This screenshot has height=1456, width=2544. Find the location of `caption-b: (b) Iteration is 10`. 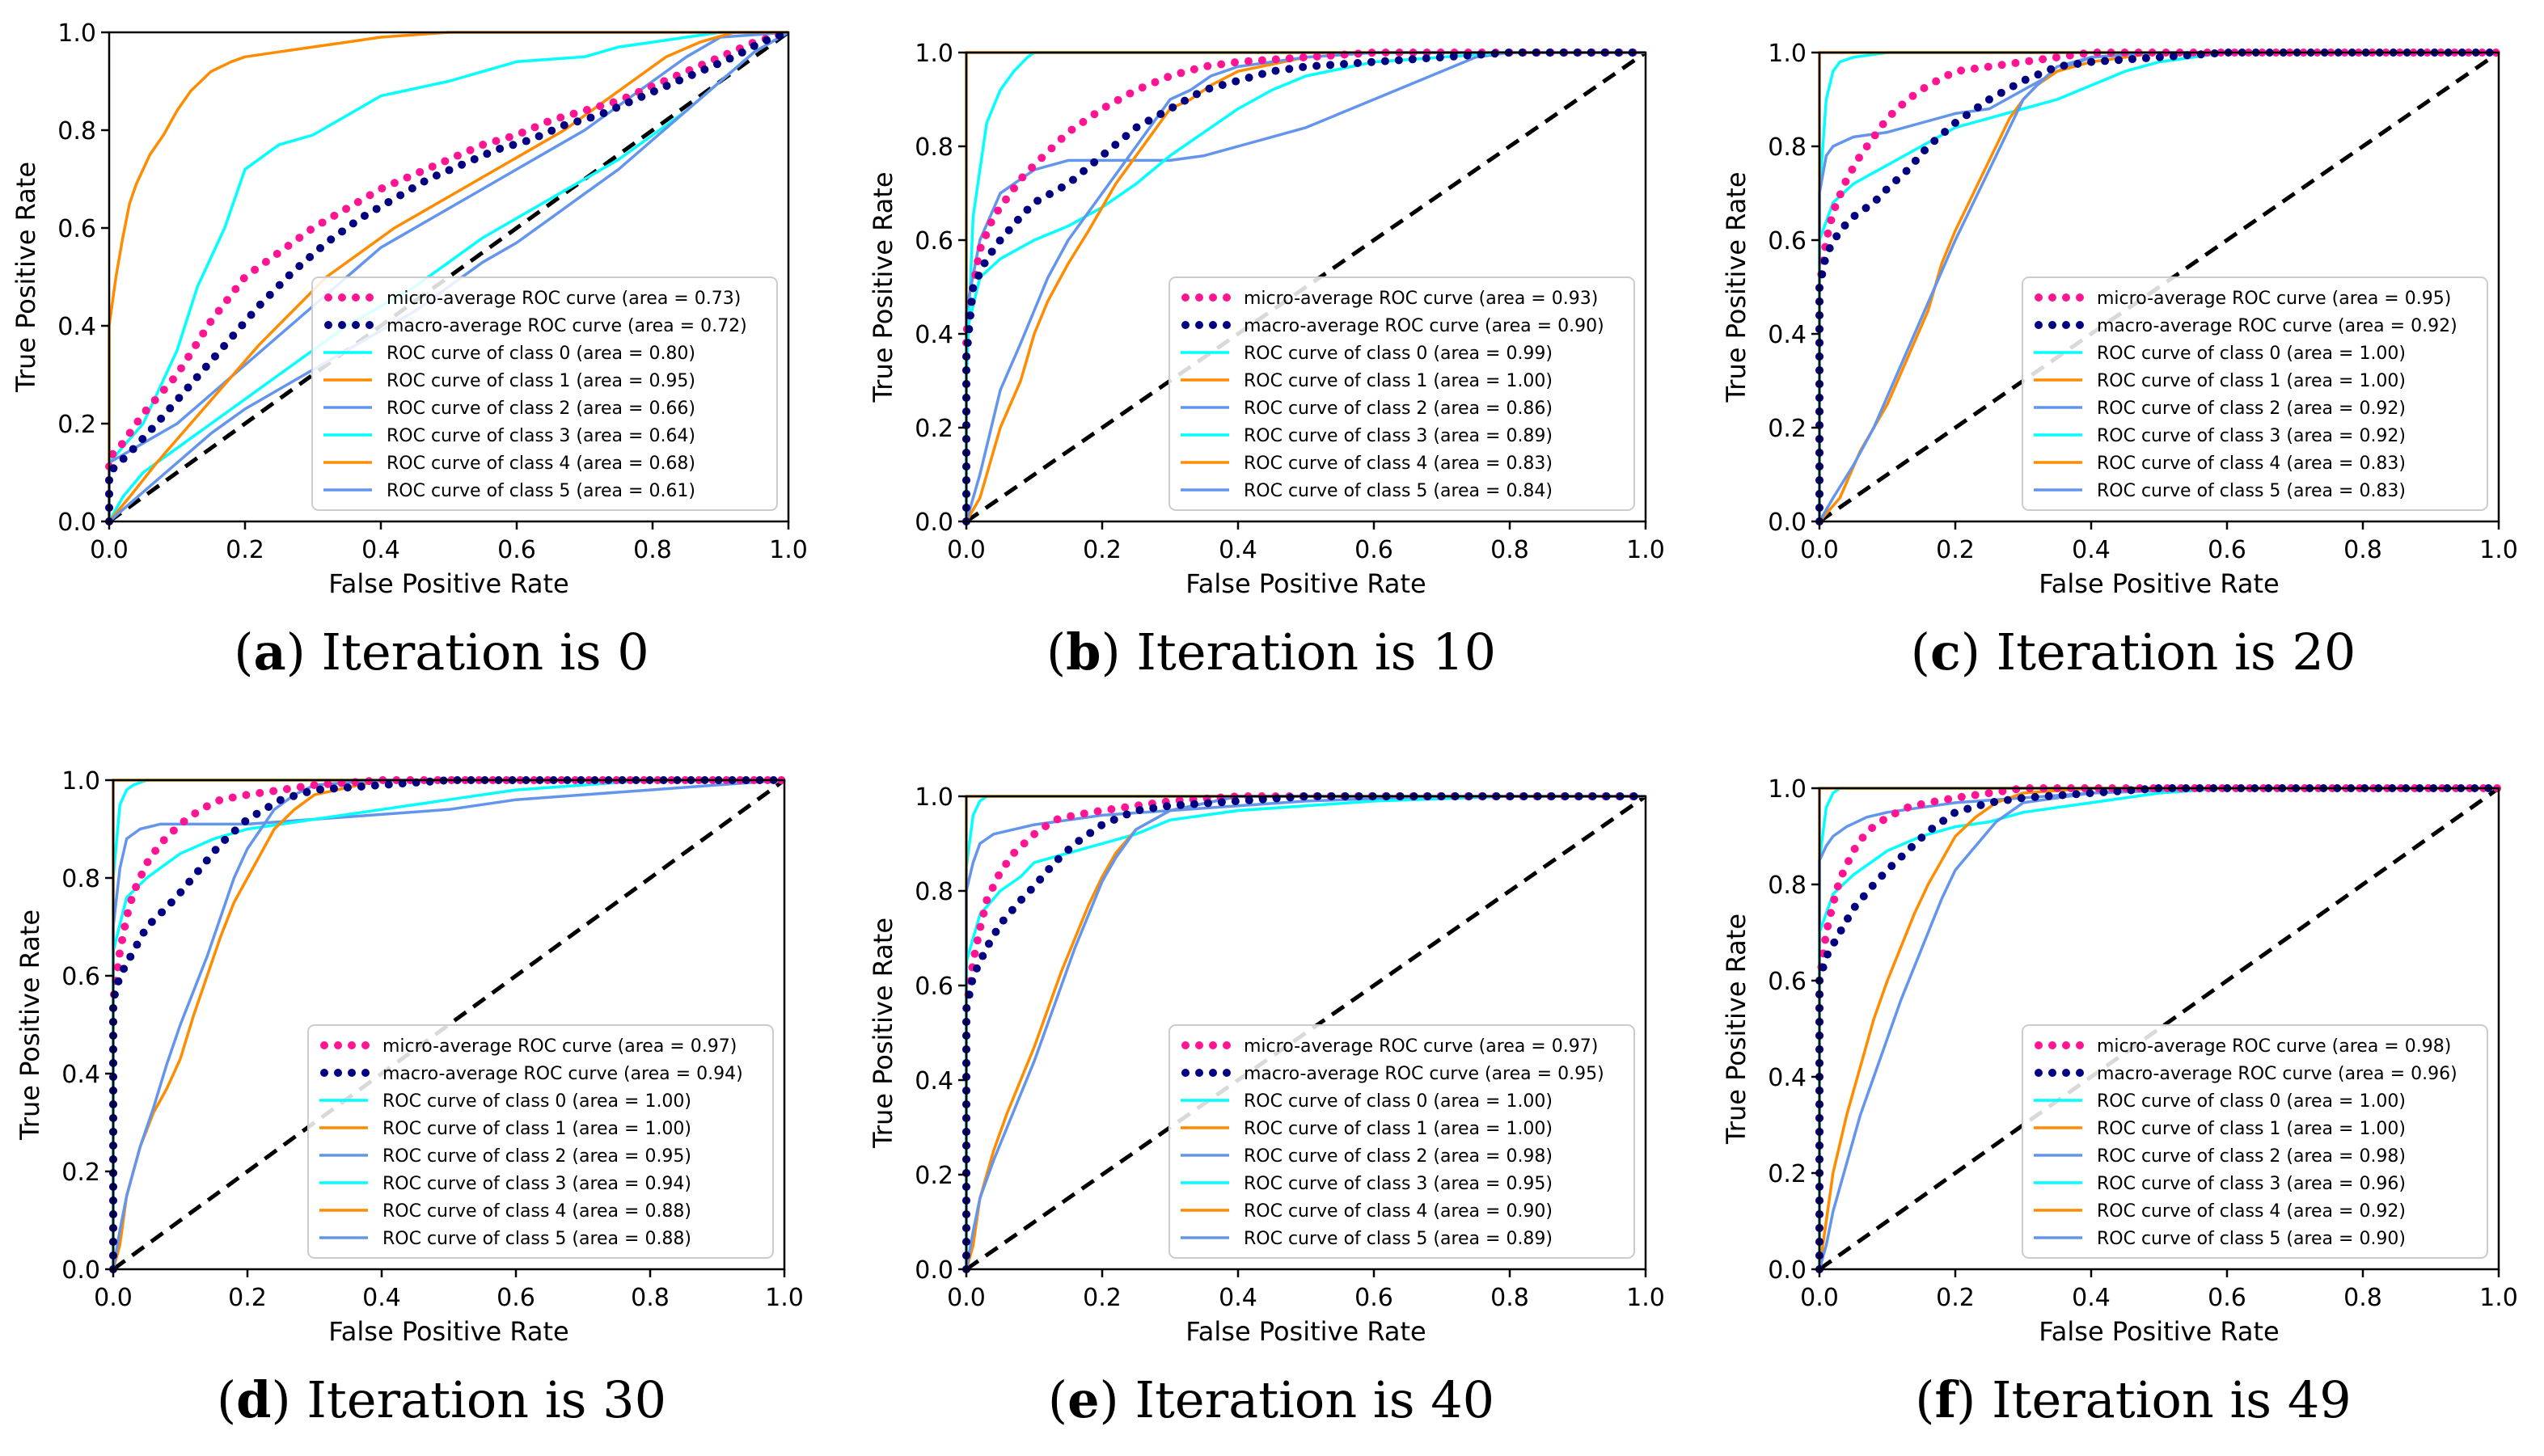

caption-b: (b) Iteration is 10 is located at coordinates (1271, 652).